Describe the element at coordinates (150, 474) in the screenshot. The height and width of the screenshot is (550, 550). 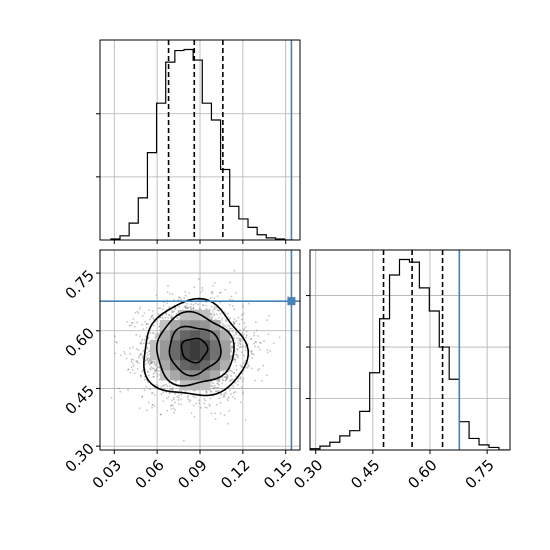
I see `x-tick-label: 0.06` at that location.